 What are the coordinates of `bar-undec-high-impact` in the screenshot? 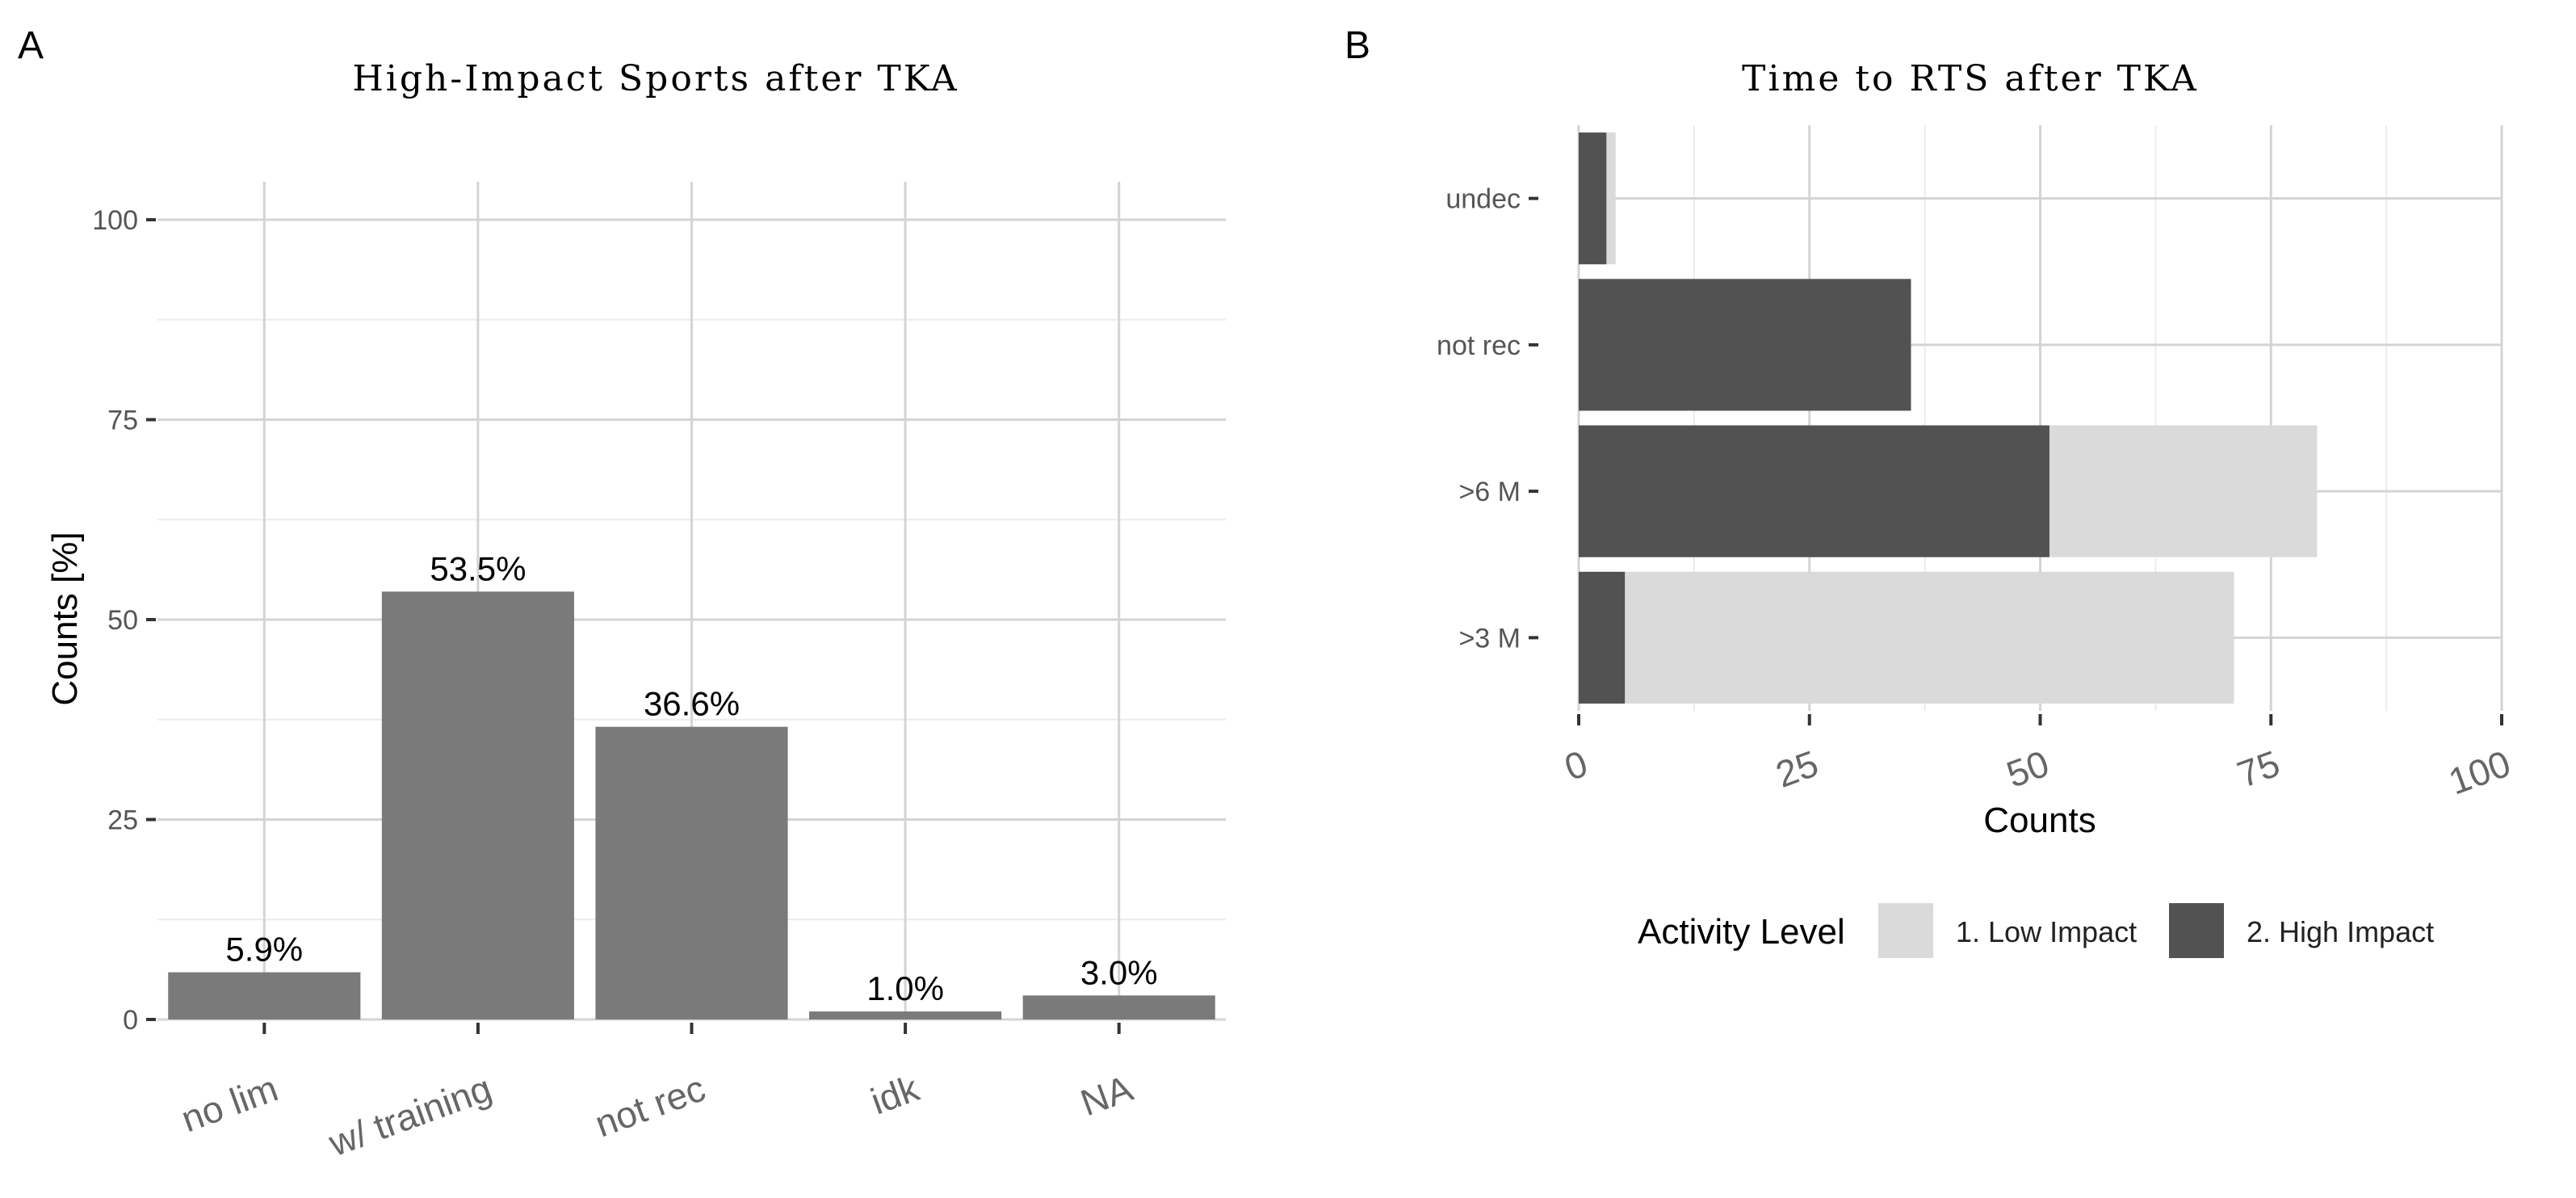 It's located at (1593, 198).